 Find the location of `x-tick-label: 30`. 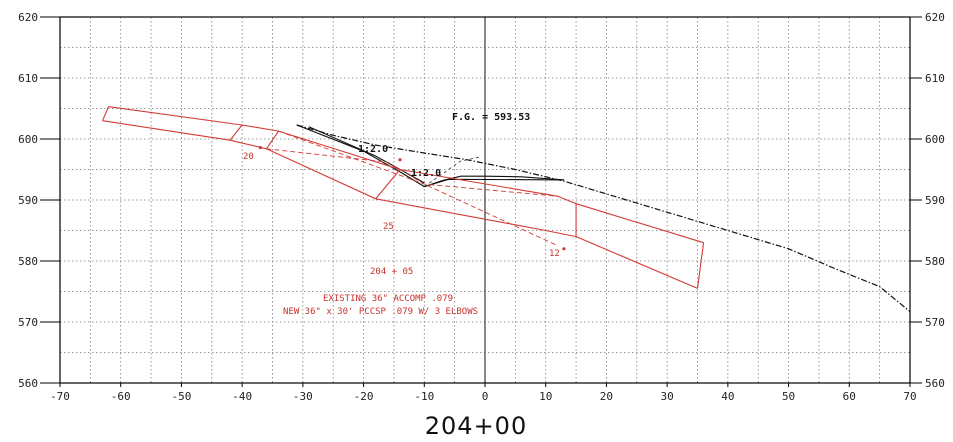

x-tick-label: 30 is located at coordinates (667, 396).